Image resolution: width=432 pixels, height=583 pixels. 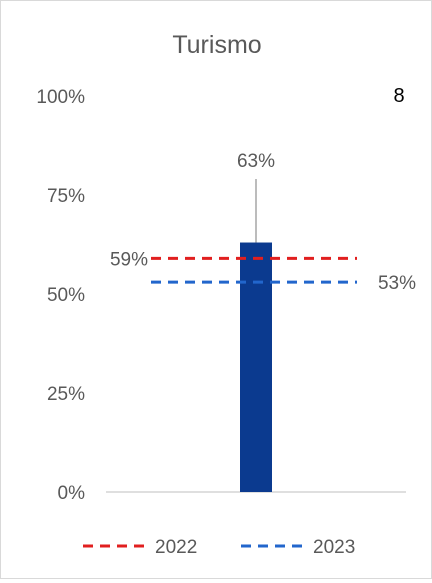 What do you see at coordinates (72, 493) in the screenshot?
I see `y-tick-label: 0%` at bounding box center [72, 493].